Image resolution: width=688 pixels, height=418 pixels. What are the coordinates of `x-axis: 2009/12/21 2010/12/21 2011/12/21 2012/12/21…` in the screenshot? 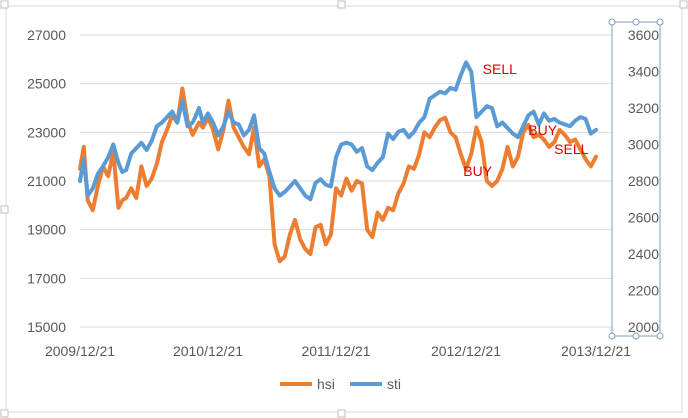 It's located at (338, 351).